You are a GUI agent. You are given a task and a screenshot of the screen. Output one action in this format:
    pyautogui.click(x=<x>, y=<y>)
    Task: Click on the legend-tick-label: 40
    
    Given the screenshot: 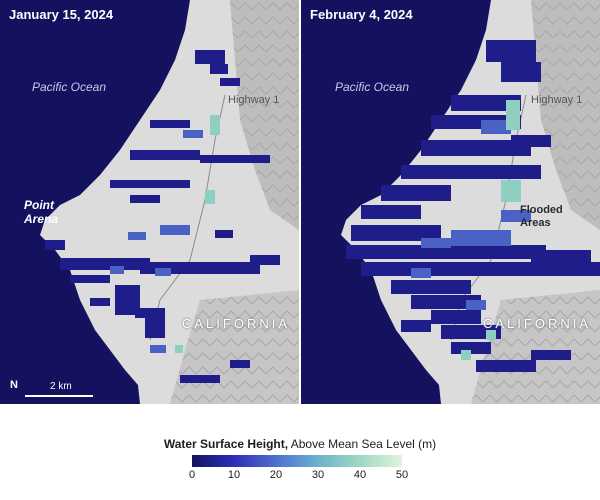 What is the action you would take?
    pyautogui.click(x=360, y=475)
    